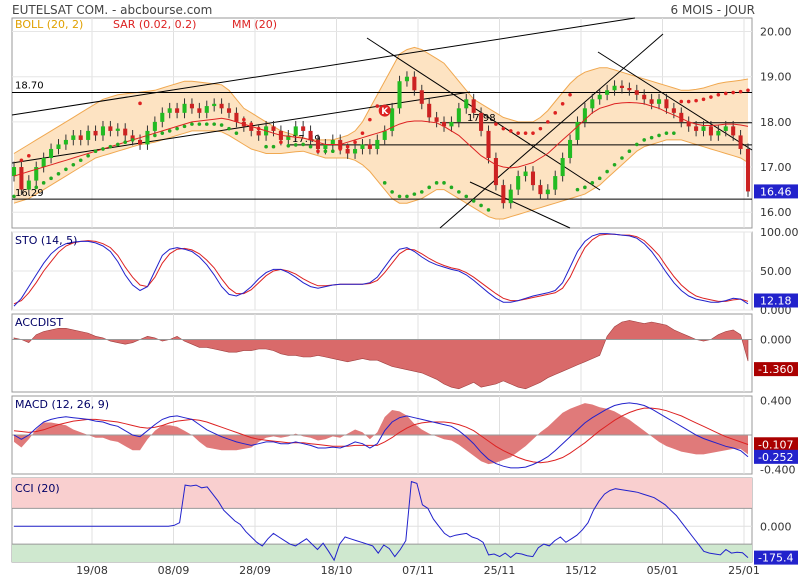 The height and width of the screenshot is (580, 800). I want to click on trendline-channel-up, so click(551, 131).